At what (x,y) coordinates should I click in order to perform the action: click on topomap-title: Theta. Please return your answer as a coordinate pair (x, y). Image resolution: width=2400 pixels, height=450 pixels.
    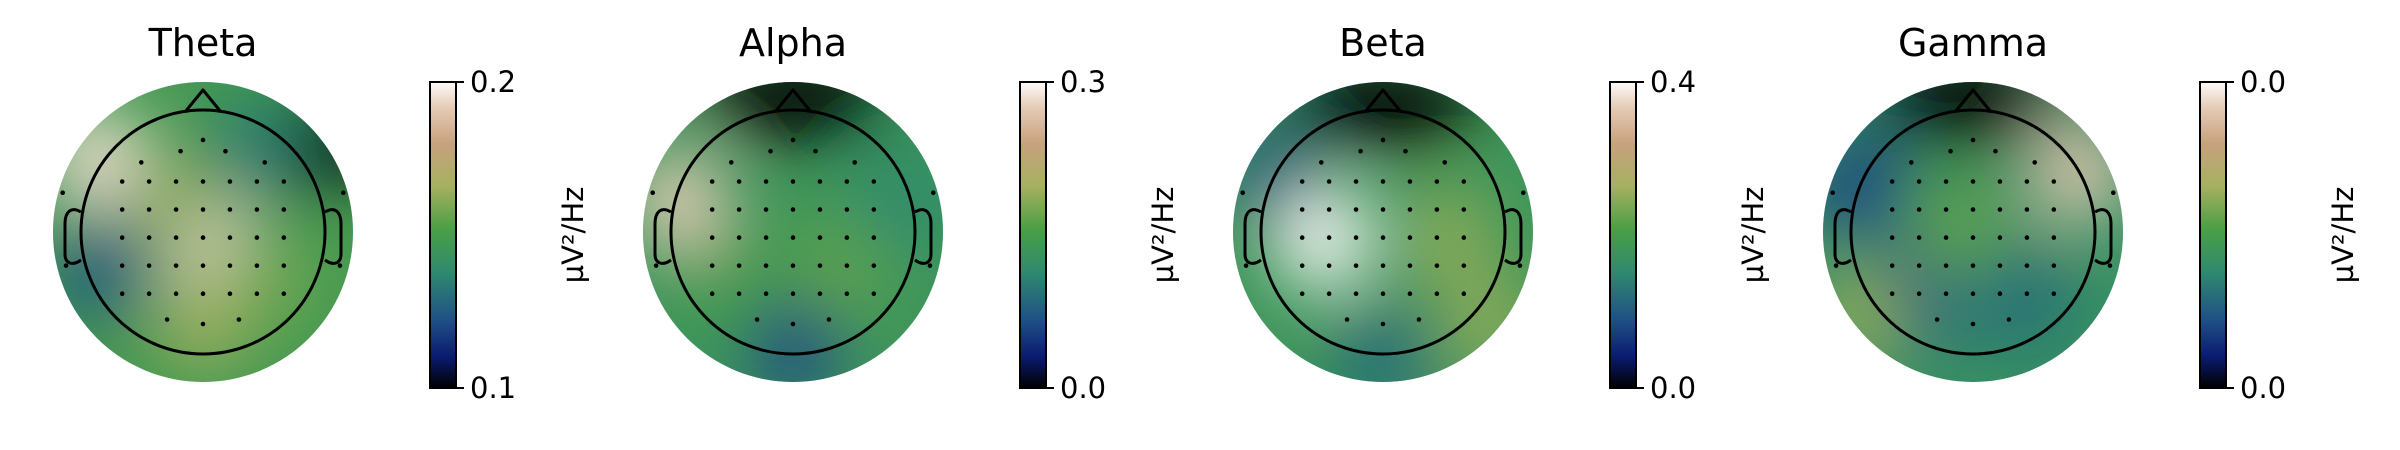
    Looking at the image, I should click on (203, 43).